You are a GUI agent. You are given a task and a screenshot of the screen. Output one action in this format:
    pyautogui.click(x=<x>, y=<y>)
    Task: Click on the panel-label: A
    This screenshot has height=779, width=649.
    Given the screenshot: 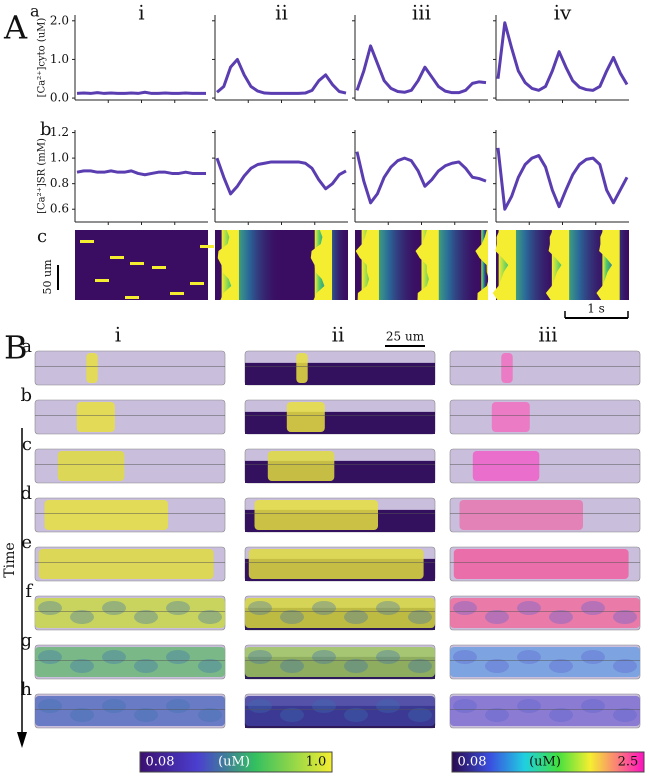 What is the action you would take?
    pyautogui.click(x=15, y=28)
    